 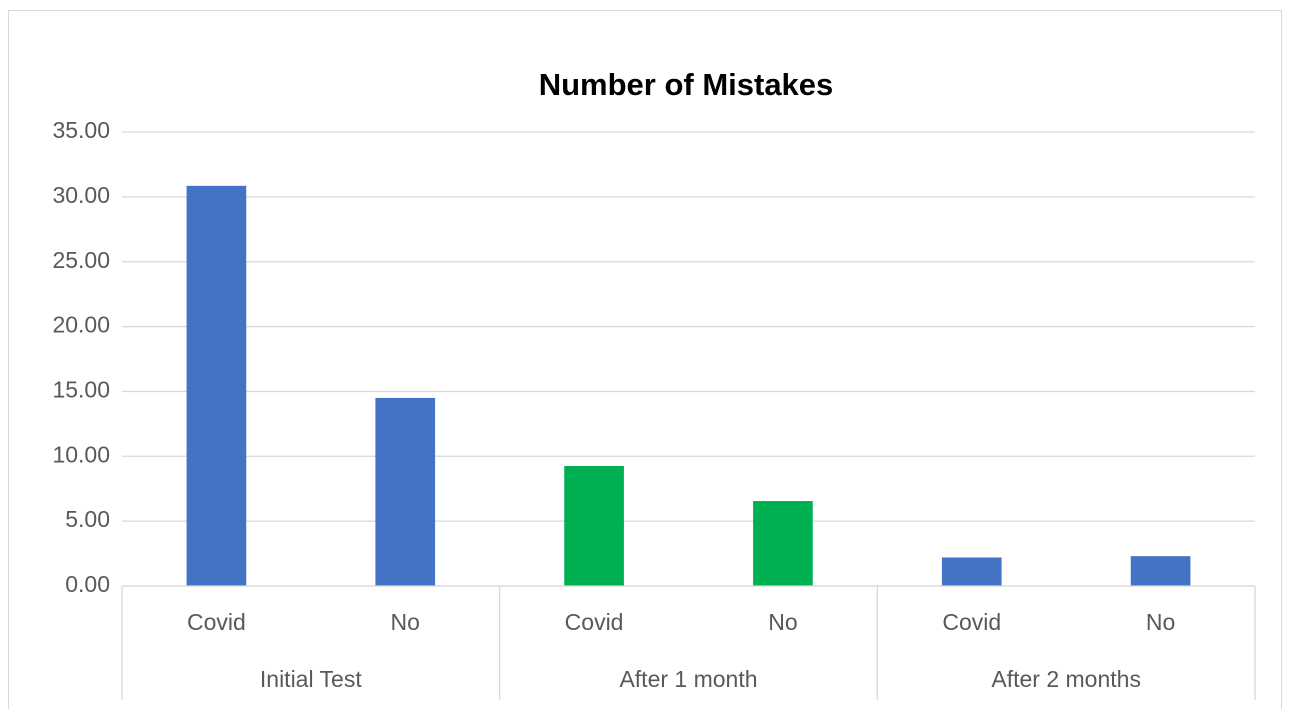 What do you see at coordinates (81, 260) in the screenshot?
I see `y-tick-label: 25.00` at bounding box center [81, 260].